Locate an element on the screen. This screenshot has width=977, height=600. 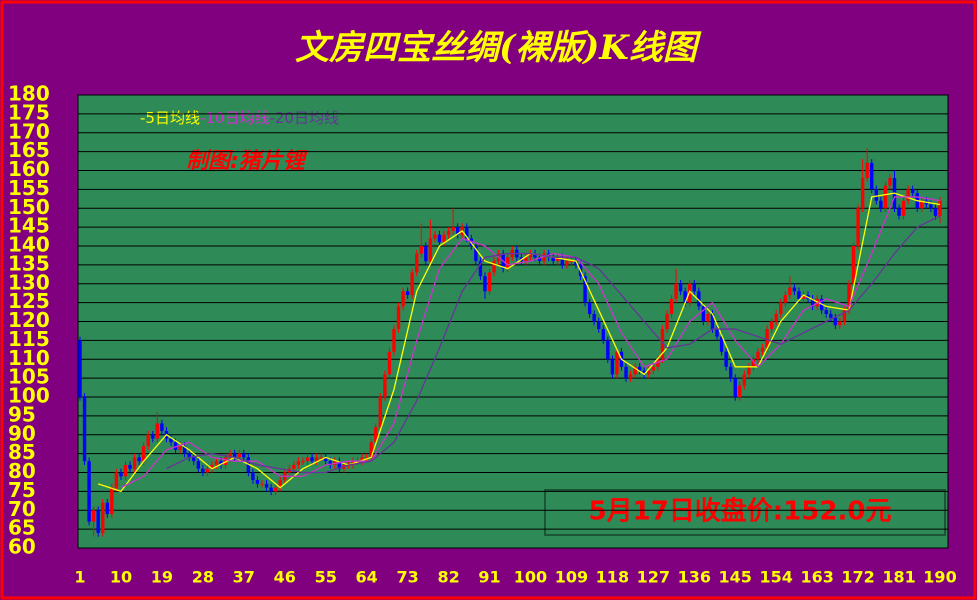
x-tick-label: 73 is located at coordinates (407, 577).